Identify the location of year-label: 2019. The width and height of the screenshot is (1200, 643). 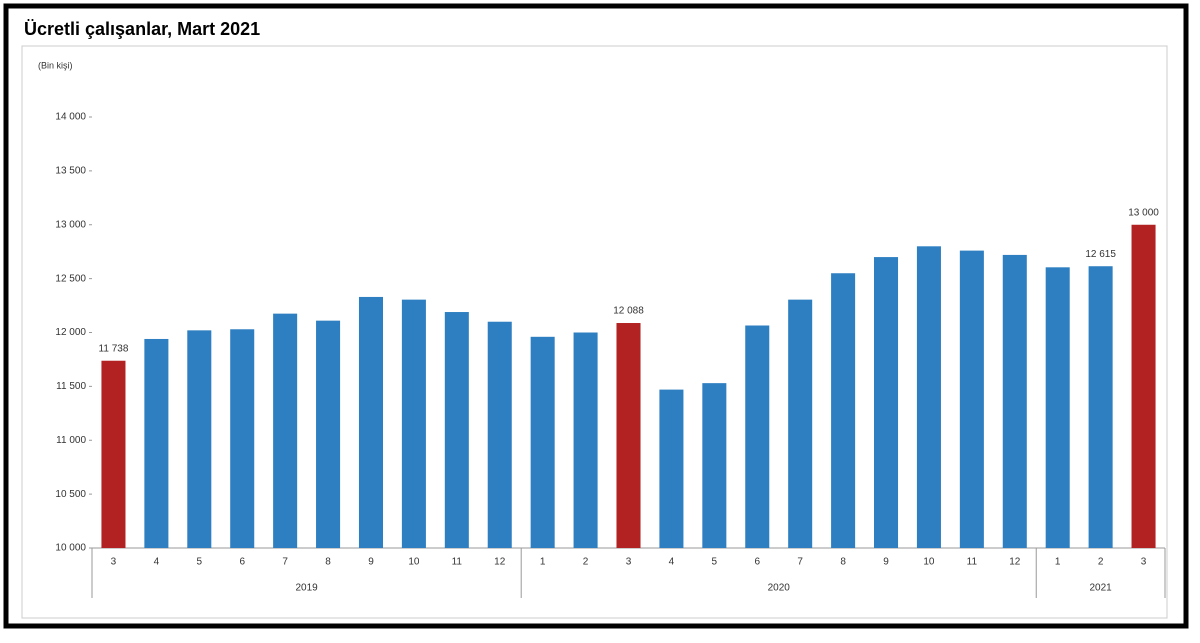
(306, 588).